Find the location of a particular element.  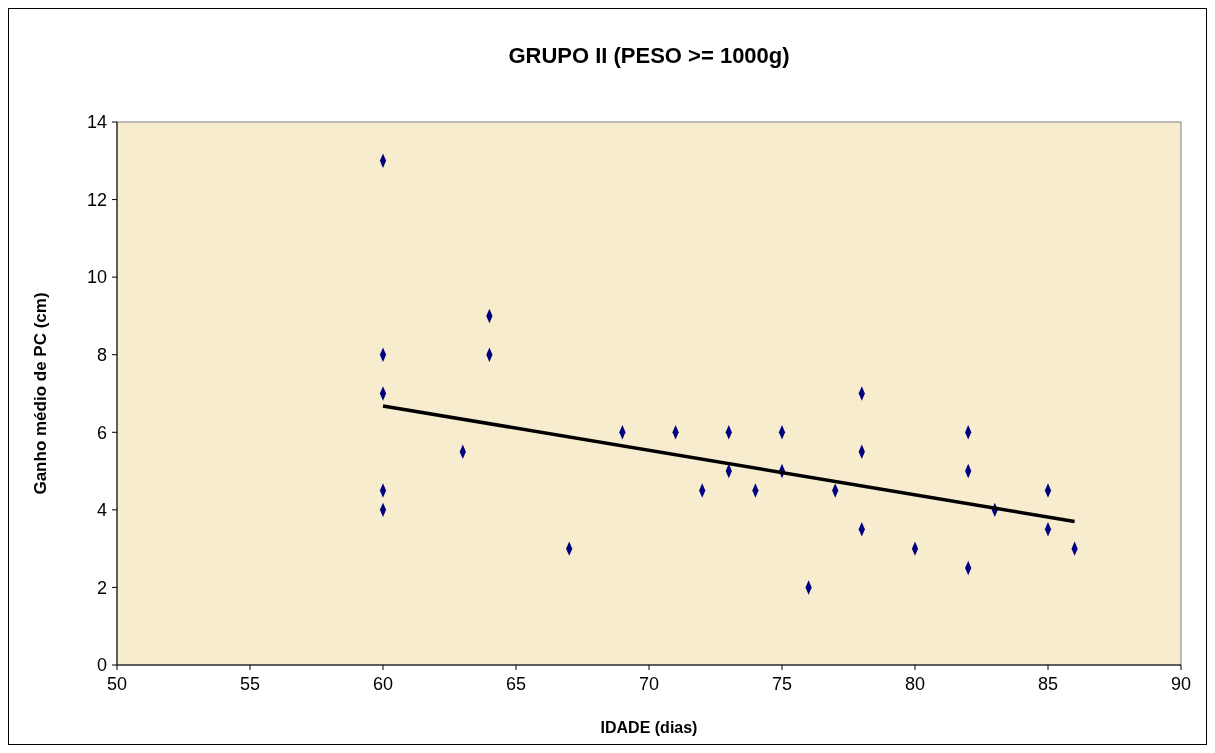

x-tick-label: 65 is located at coordinates (516, 684).